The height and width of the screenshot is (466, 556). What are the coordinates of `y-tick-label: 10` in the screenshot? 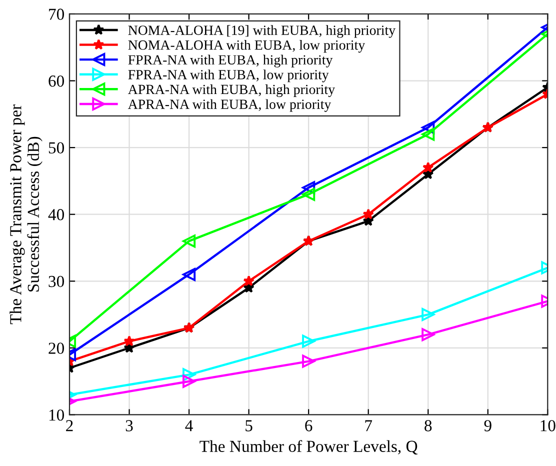 It's located at (56, 415).